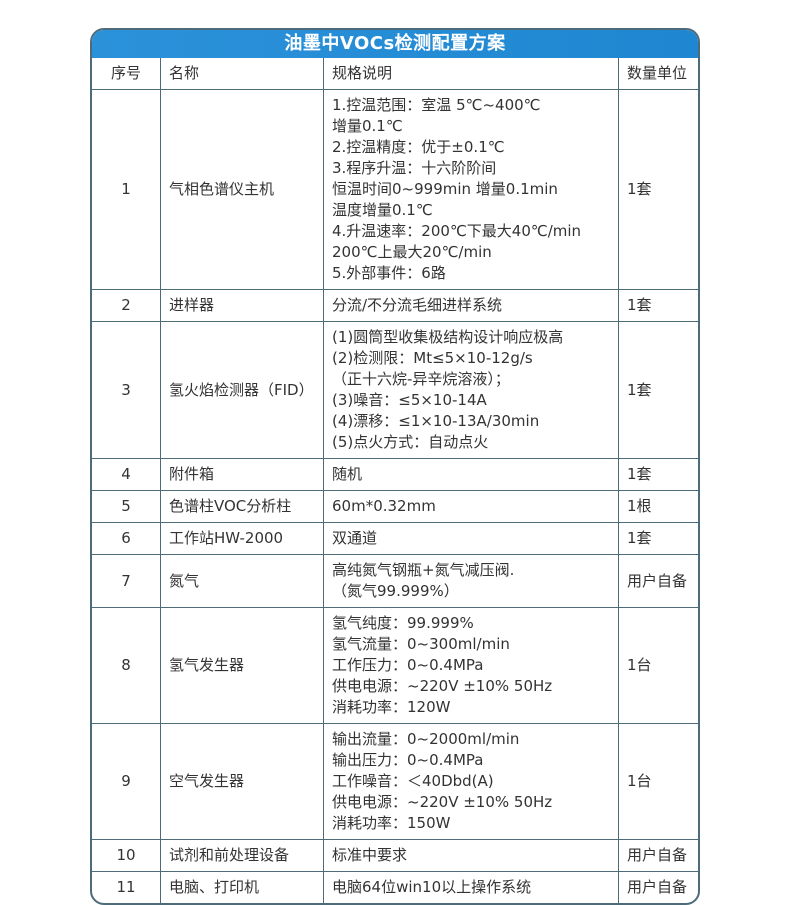 This screenshot has height=905, width=790. Describe the element at coordinates (242, 506) in the screenshot. I see `item-name: 色谱柱VOC分析柱` at that location.